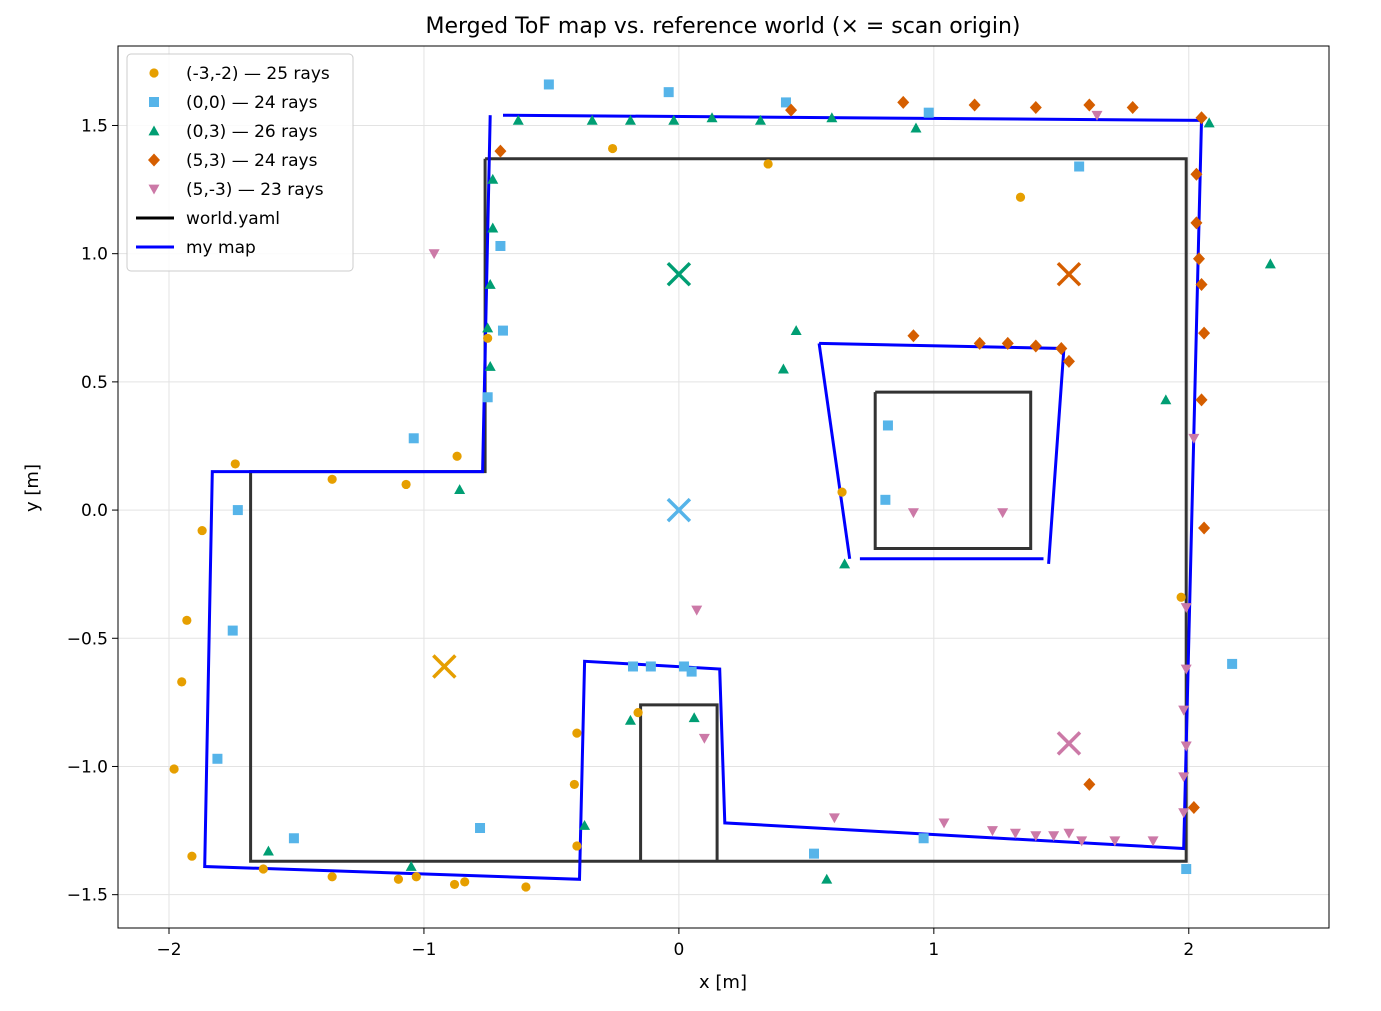 The image size is (1381, 1011). I want to click on y-tick-label: −1.5, so click(87, 896).